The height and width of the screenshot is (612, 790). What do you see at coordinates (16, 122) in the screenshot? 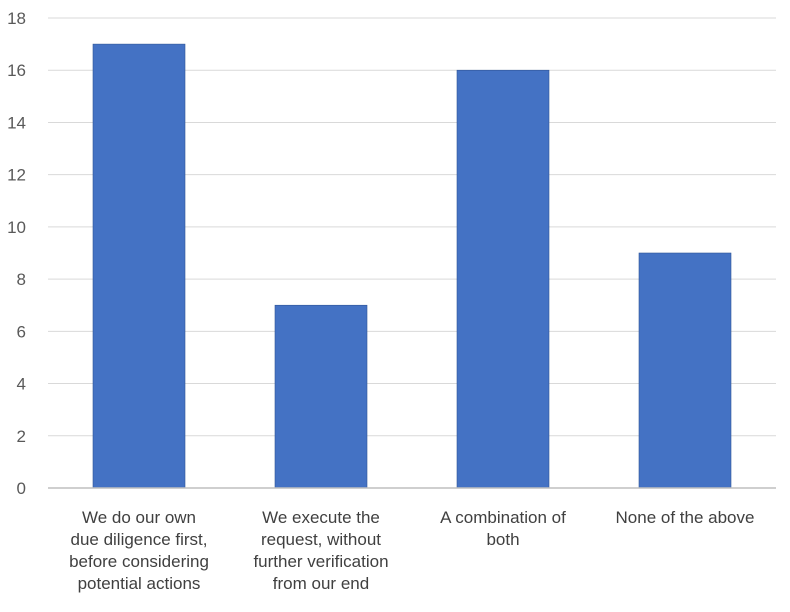
I see `y-tick-label: 14` at bounding box center [16, 122].